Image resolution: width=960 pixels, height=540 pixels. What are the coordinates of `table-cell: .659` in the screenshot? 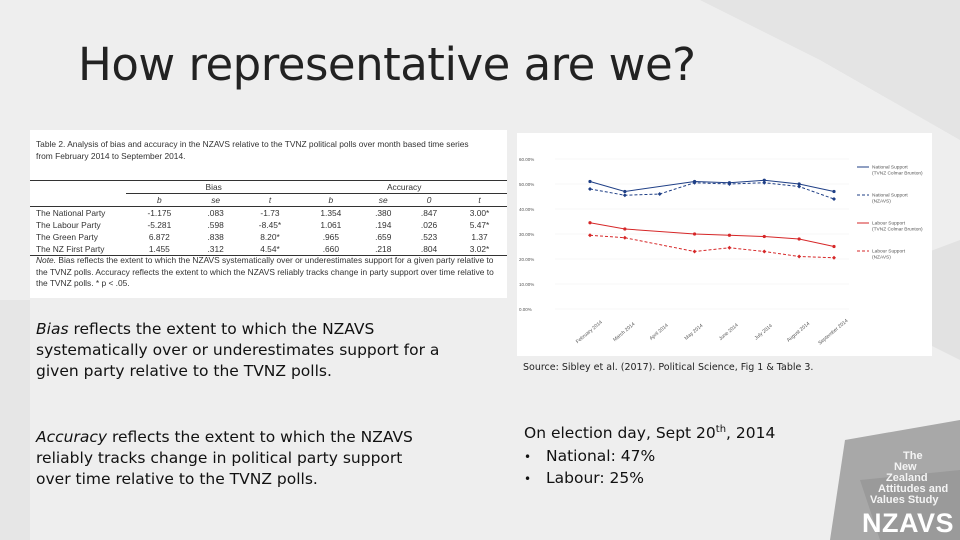 It's located at (383, 237).